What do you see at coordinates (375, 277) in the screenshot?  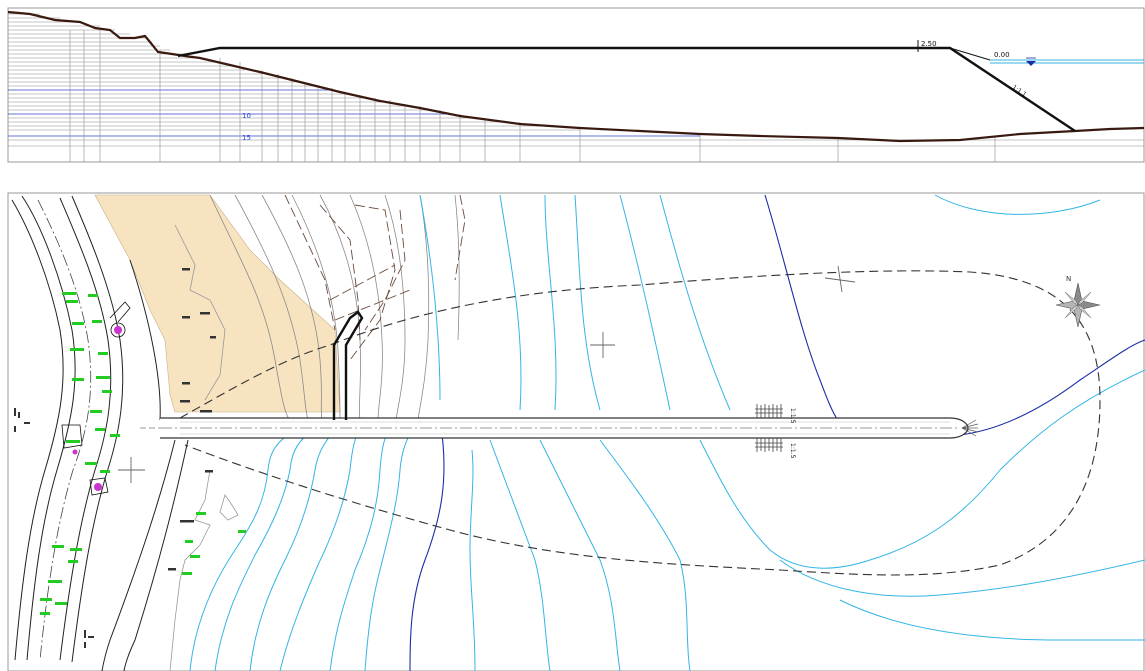 I see `dashed-construction-lines` at bounding box center [375, 277].